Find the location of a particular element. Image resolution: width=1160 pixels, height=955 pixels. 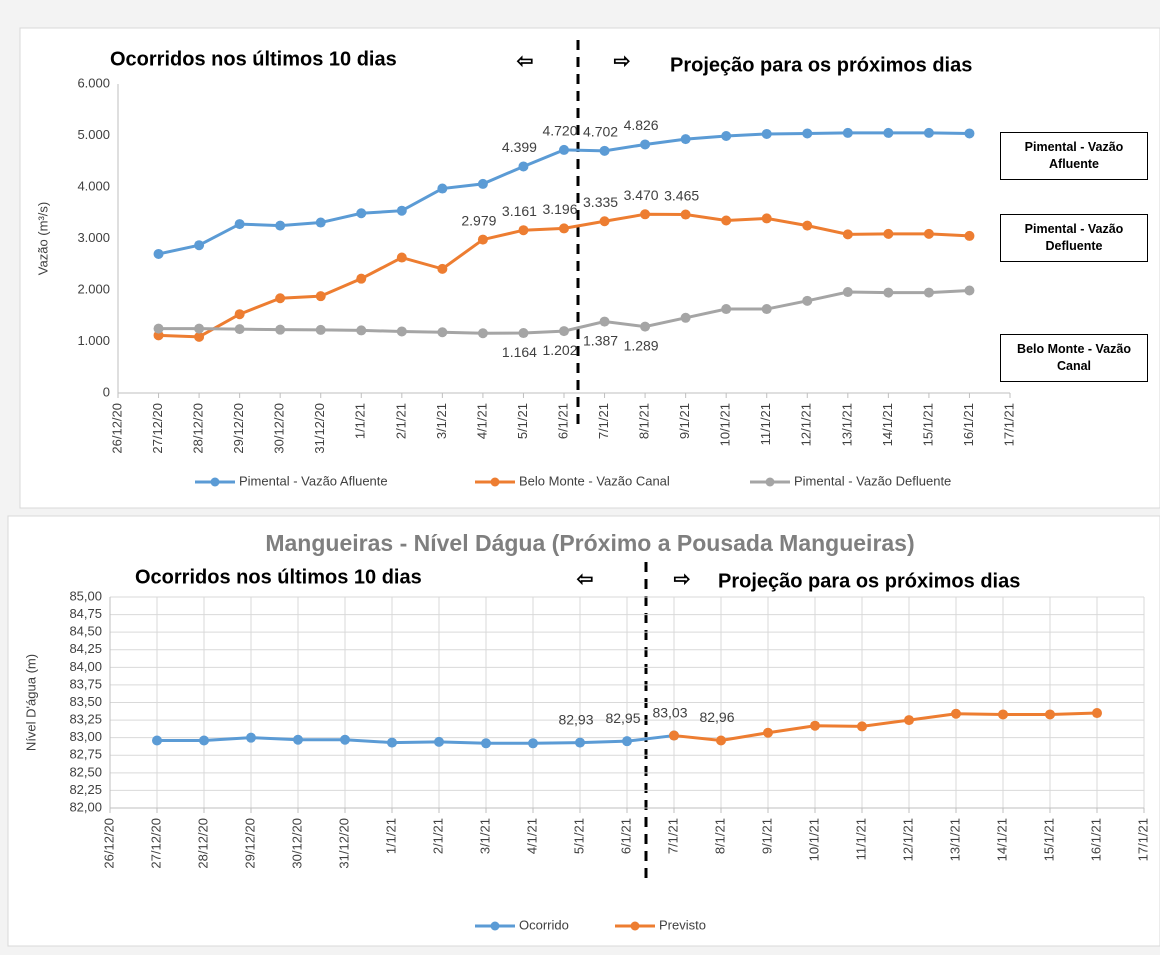

y-tick-label: 85,00 is located at coordinates (85, 595).